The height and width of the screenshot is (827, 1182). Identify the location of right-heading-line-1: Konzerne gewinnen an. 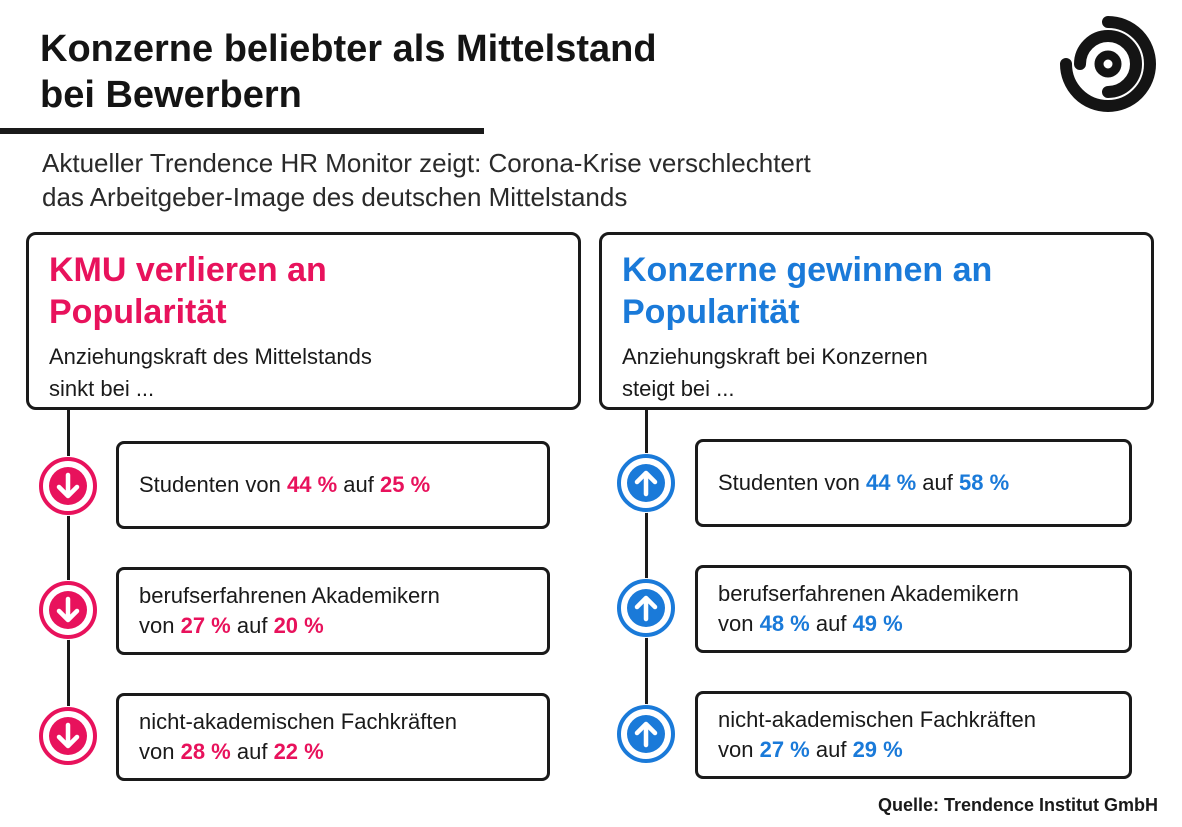
(807, 270).